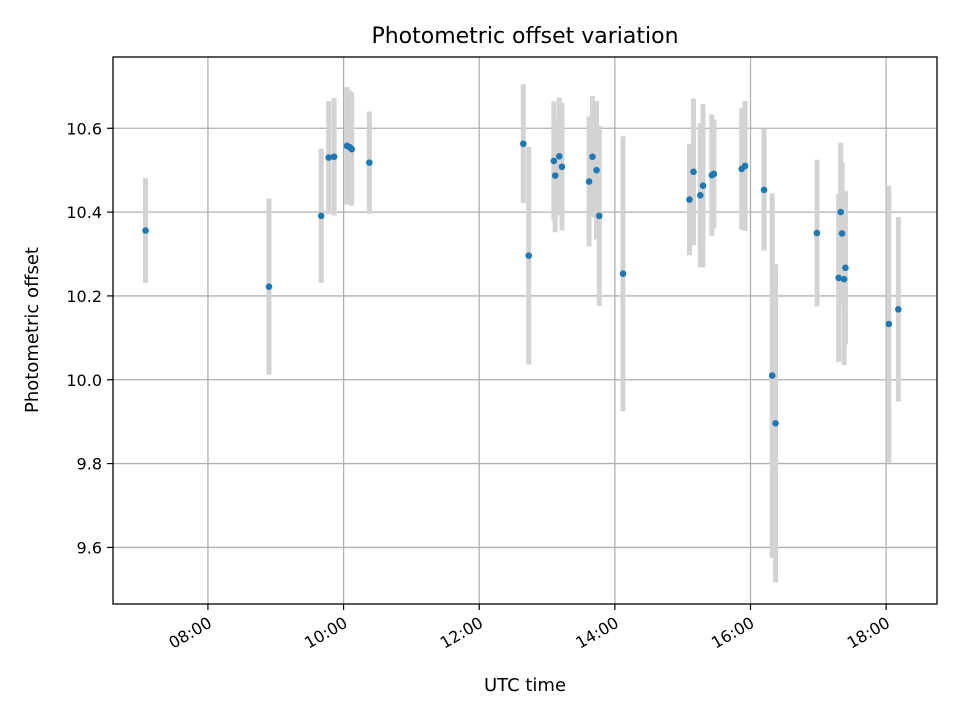  I want to click on x-axis-label: UTC time, so click(525, 685).